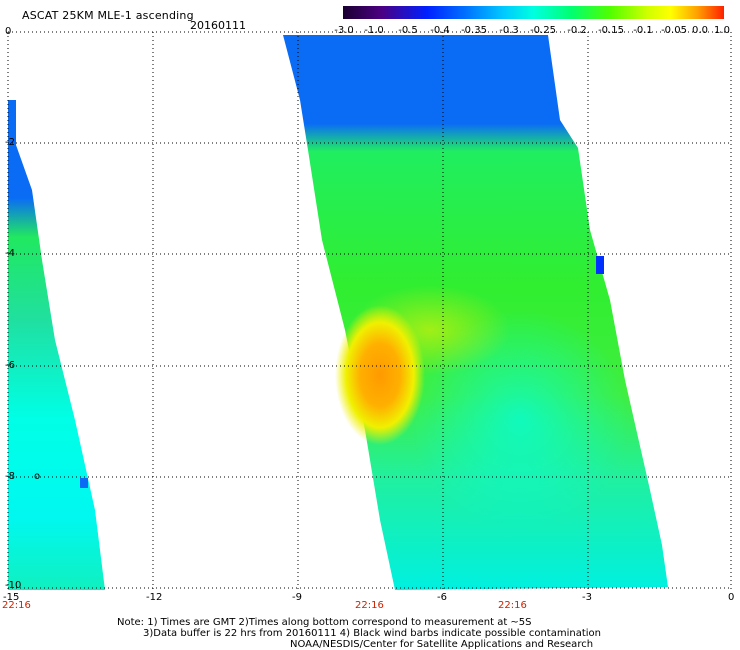 Image resolution: width=740 pixels, height=650 pixels. What do you see at coordinates (577, 30) in the screenshot?
I see `colorbar-label: -0.2` at bounding box center [577, 30].